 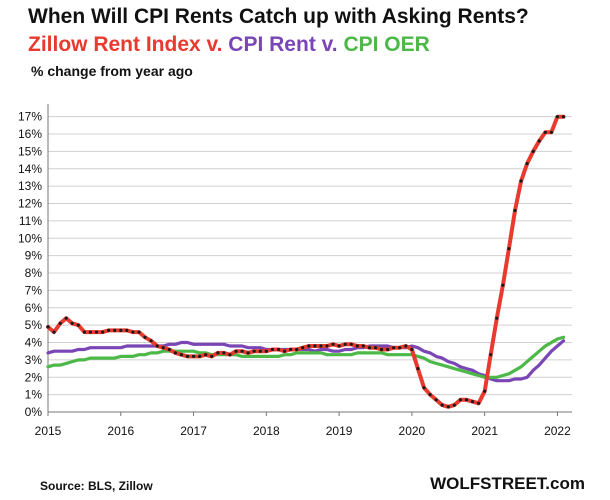 I want to click on x-tick-label: 2021, so click(x=484, y=431).